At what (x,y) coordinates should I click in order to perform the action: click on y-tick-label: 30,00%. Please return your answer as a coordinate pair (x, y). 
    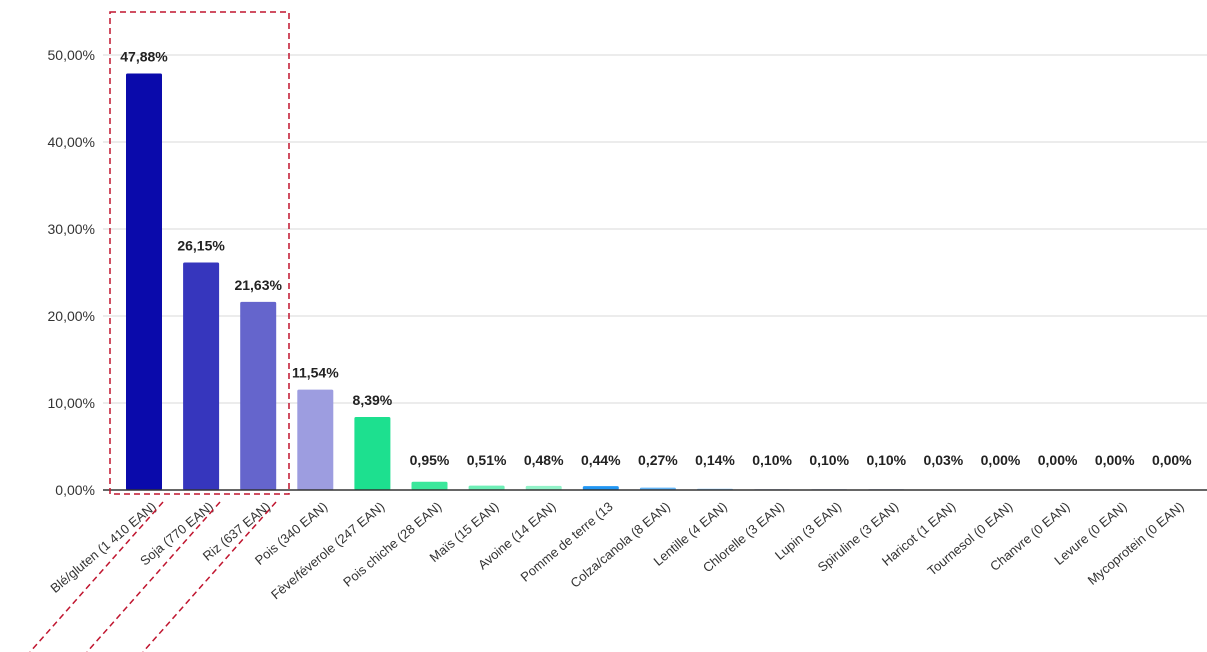
    Looking at the image, I should click on (71, 229).